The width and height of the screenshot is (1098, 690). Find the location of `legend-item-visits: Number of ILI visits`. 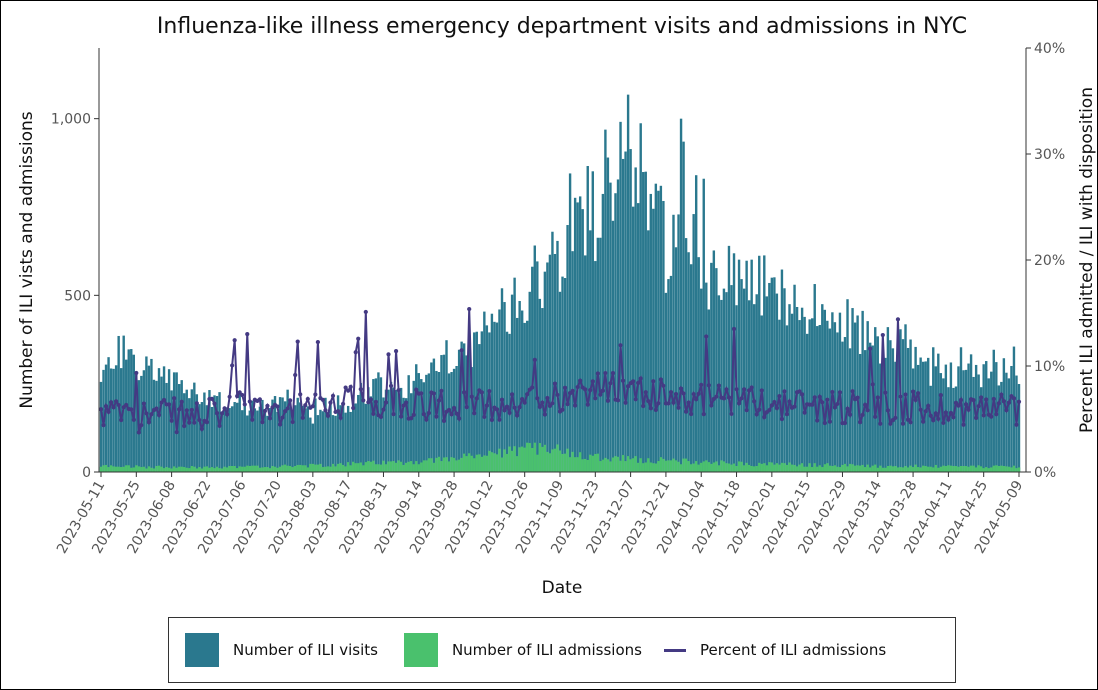

legend-item-visits: Number of ILI visits is located at coordinates (281, 650).